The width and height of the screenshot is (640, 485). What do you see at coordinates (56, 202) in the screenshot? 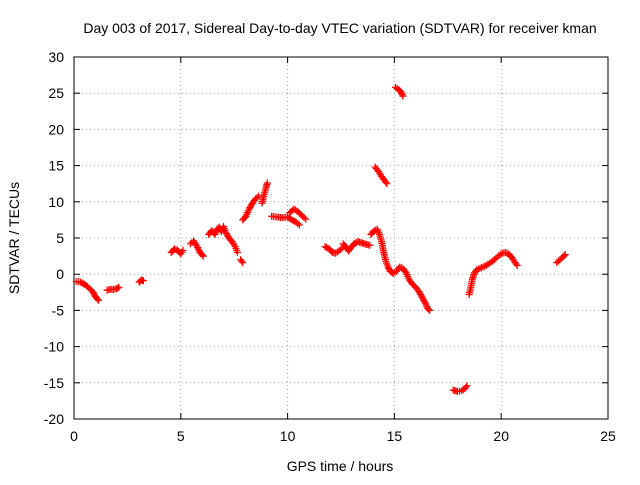
I see `y-tick-label: 10` at bounding box center [56, 202].